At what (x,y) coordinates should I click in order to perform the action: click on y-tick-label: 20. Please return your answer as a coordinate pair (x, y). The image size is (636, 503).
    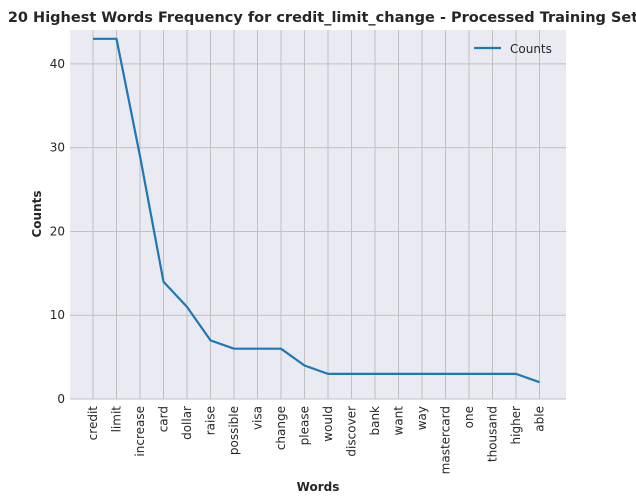
    Looking at the image, I should click on (57, 231).